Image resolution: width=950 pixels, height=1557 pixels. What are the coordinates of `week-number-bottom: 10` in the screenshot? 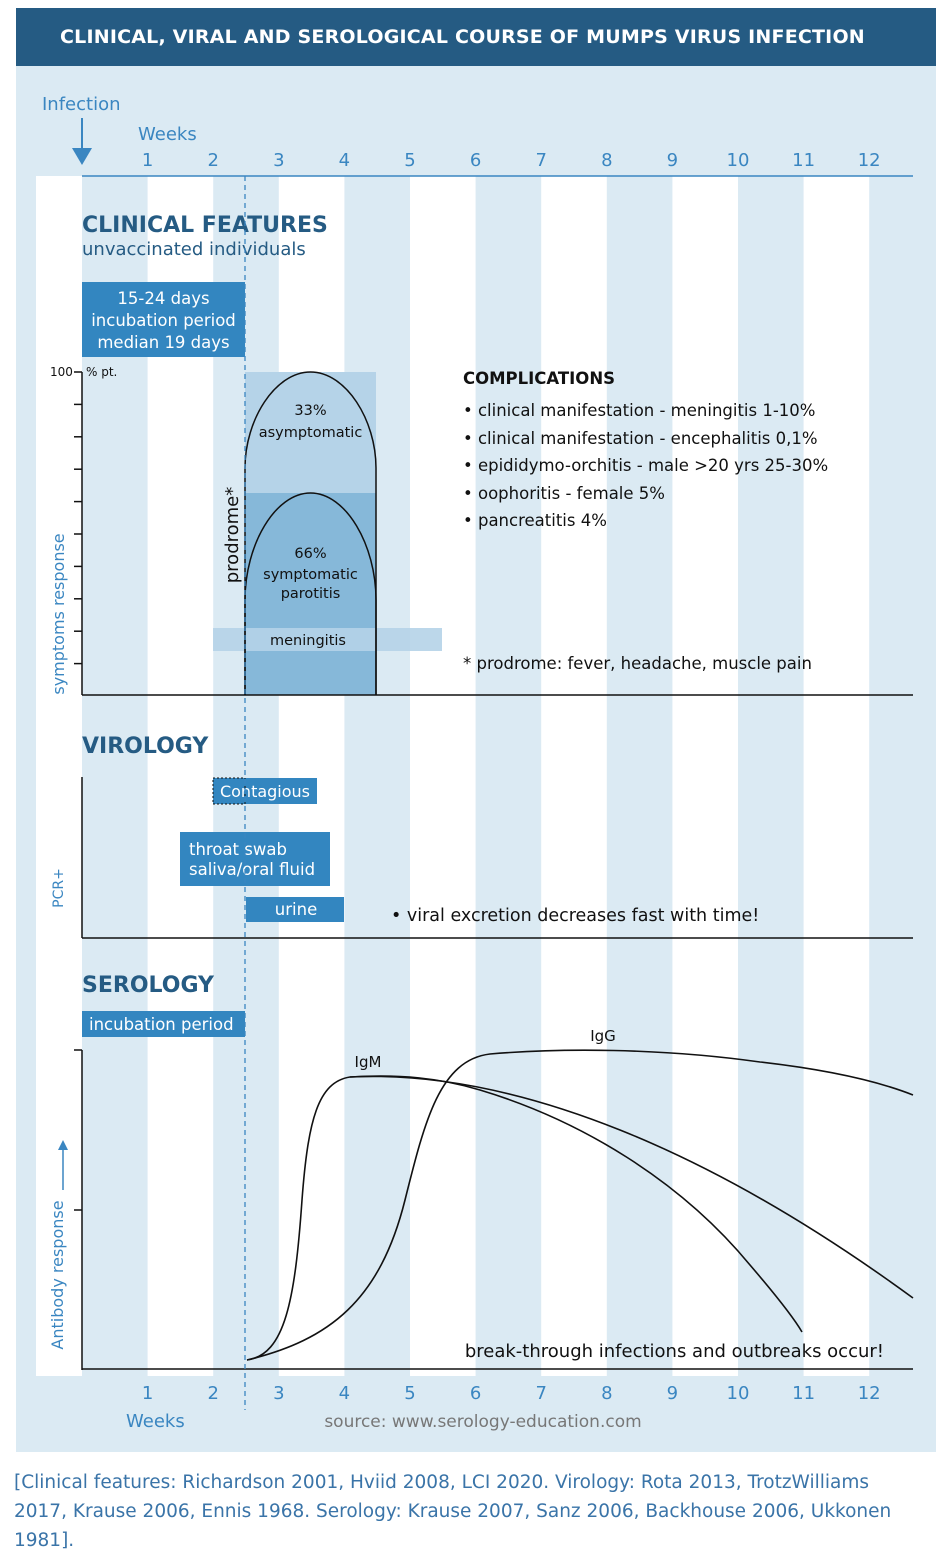 It's located at (738, 1393).